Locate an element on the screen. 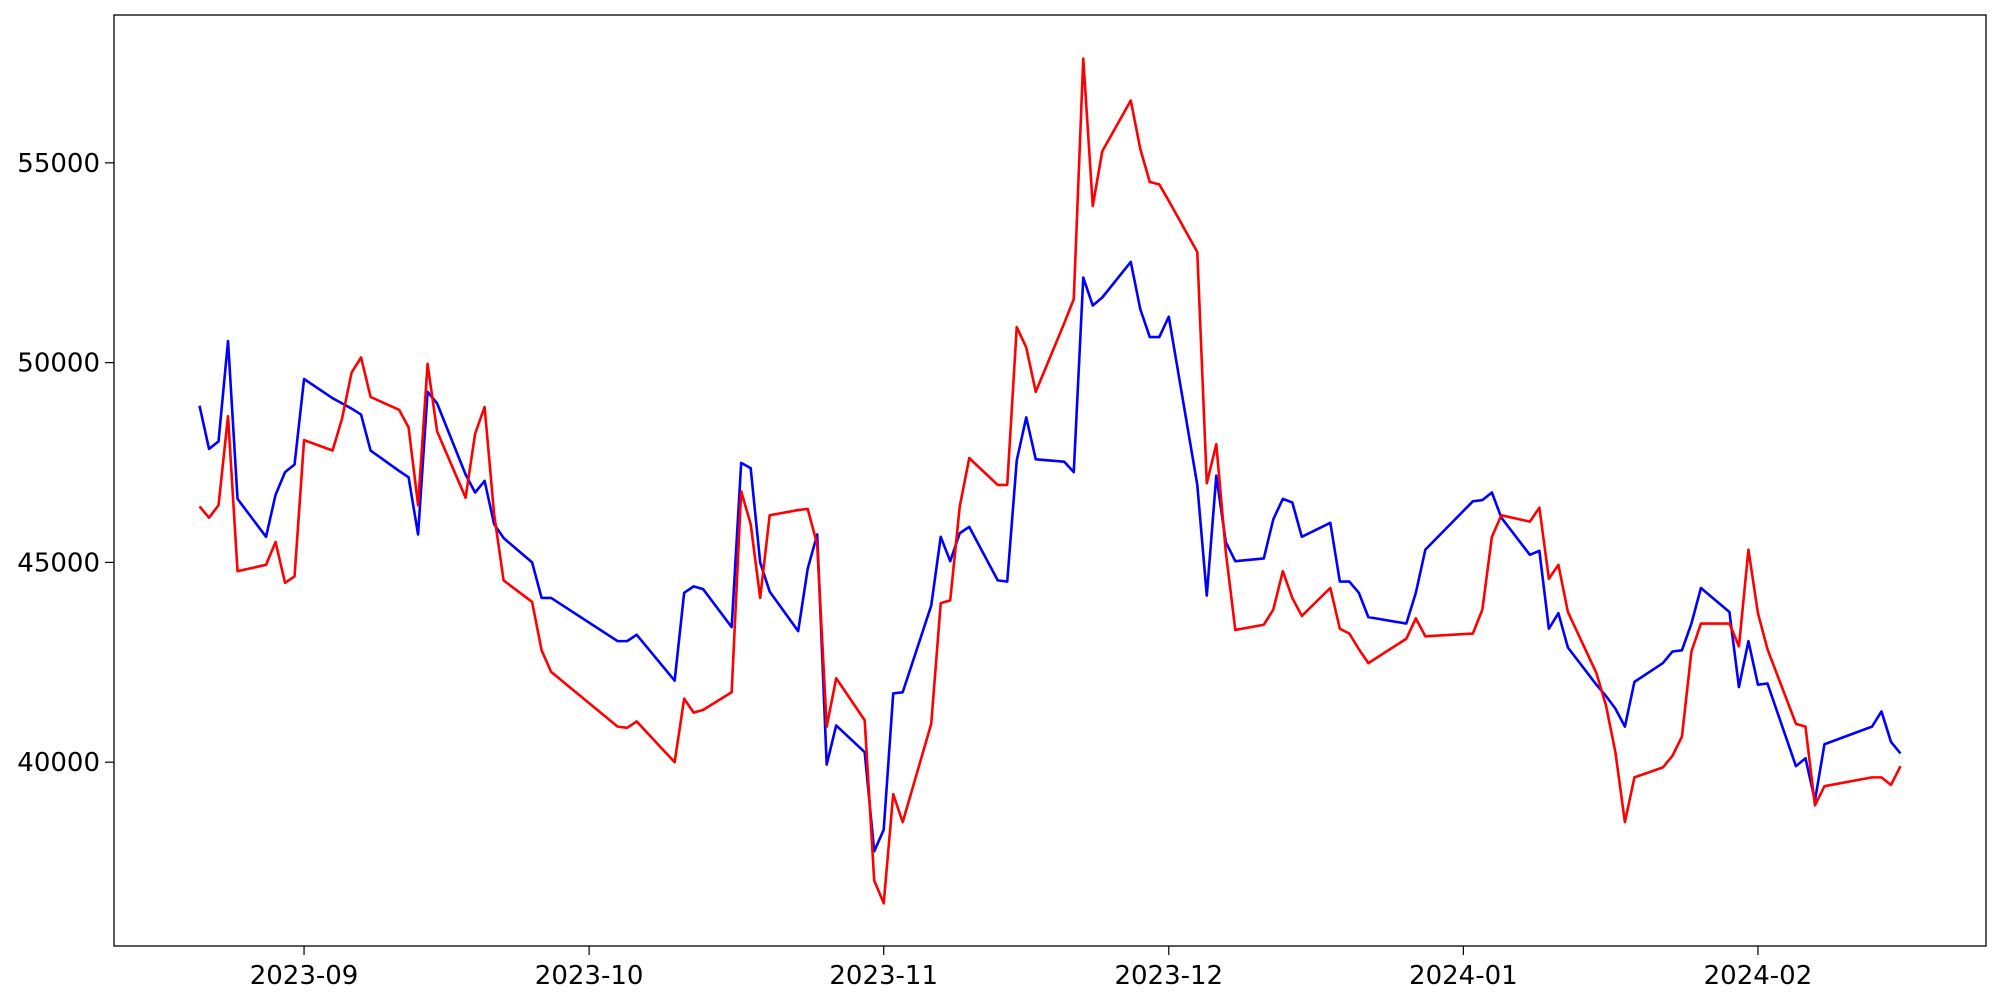 This screenshot has width=2000, height=1004. x-tick-label: 2023-10 is located at coordinates (589, 976).